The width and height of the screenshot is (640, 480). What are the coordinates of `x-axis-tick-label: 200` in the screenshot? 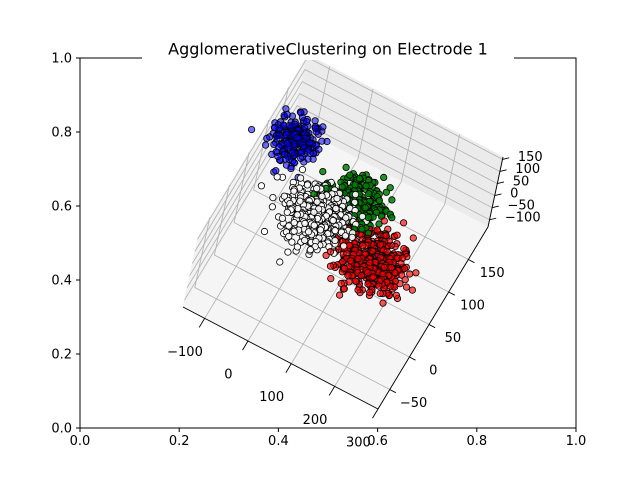 It's located at (315, 420).